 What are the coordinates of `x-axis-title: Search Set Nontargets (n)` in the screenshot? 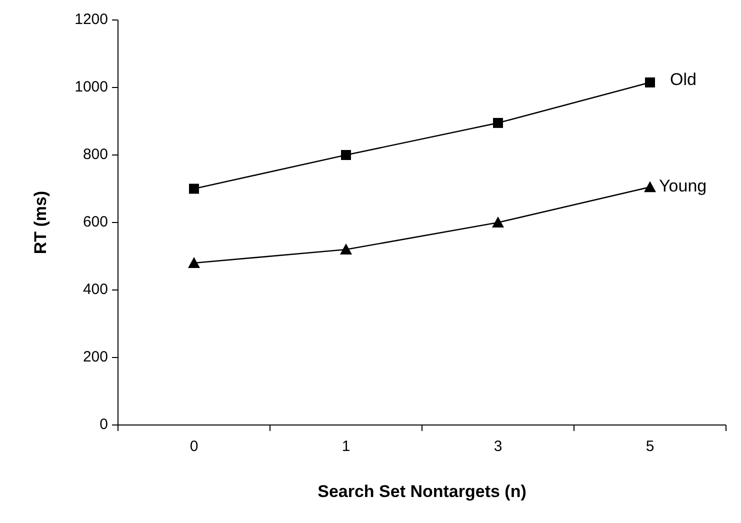 It's located at (422, 491).